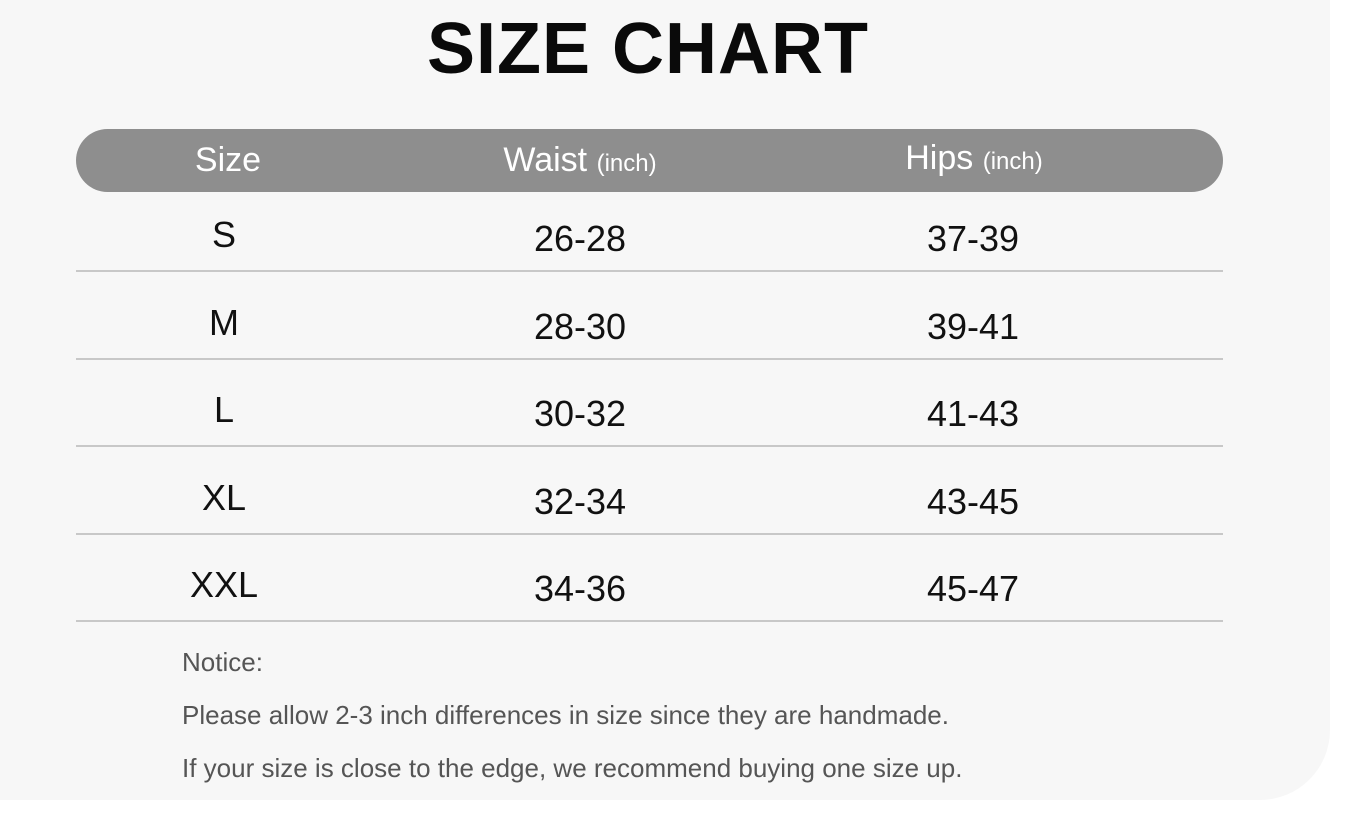  I want to click on header-hips-label: Hips, so click(939, 158).